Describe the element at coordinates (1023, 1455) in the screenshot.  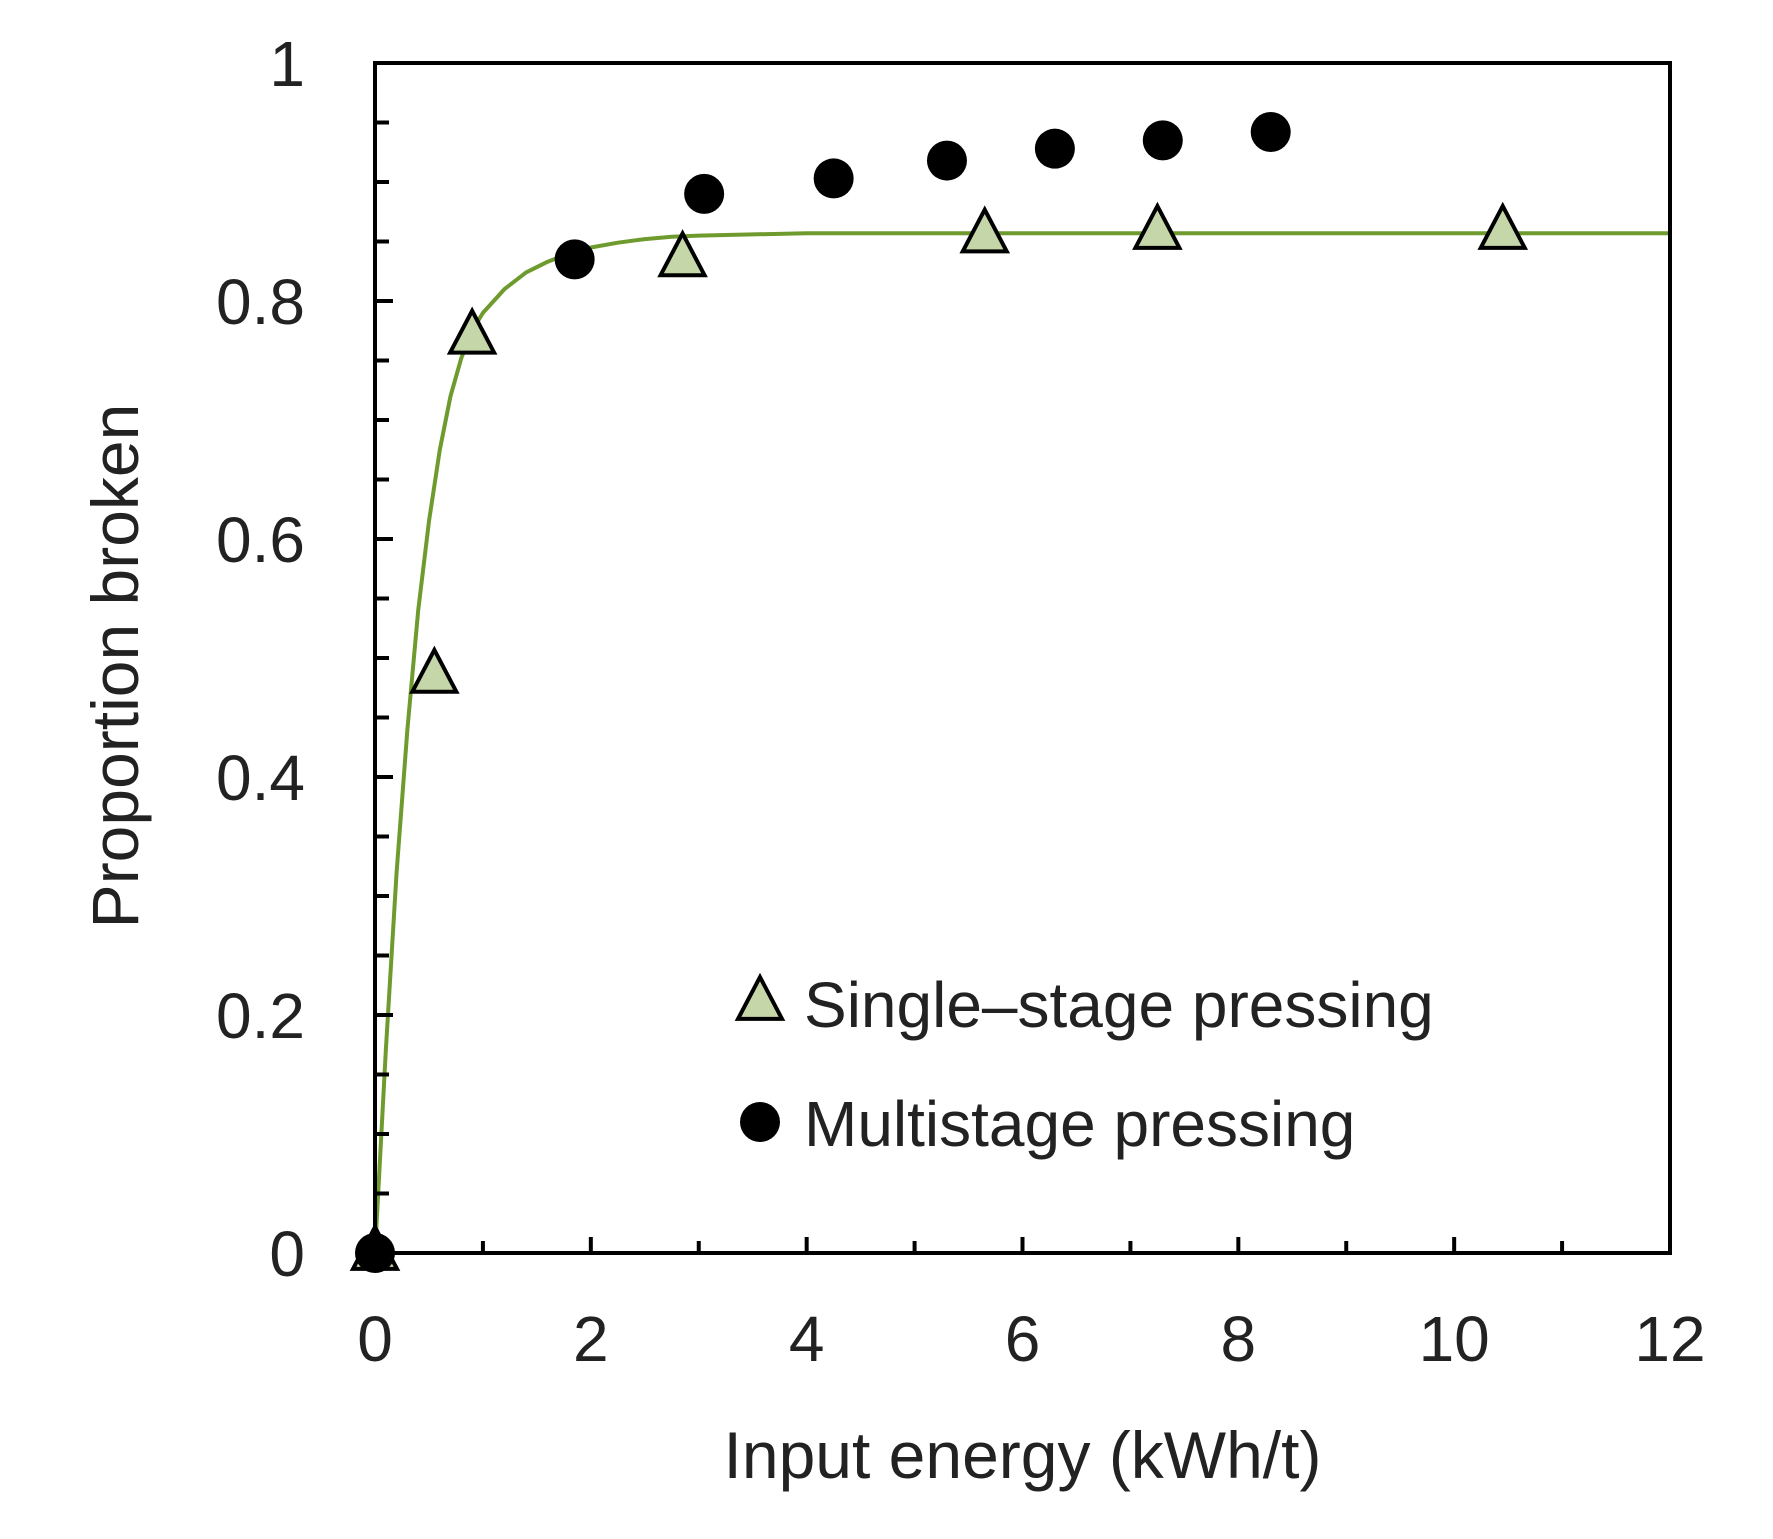
I see `x-axis-title: Input energy (kWh/t)` at that location.